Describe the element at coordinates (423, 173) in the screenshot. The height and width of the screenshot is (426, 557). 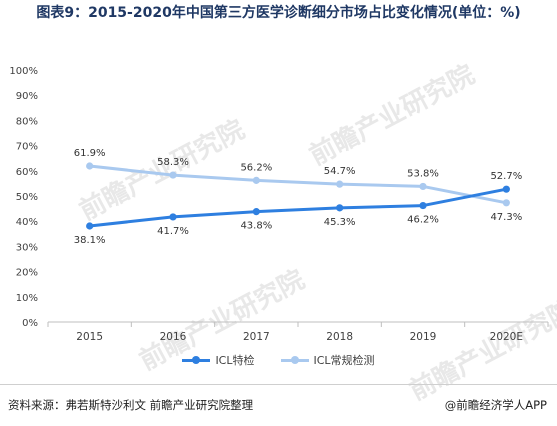
I see `data-label: 53.8%` at that location.